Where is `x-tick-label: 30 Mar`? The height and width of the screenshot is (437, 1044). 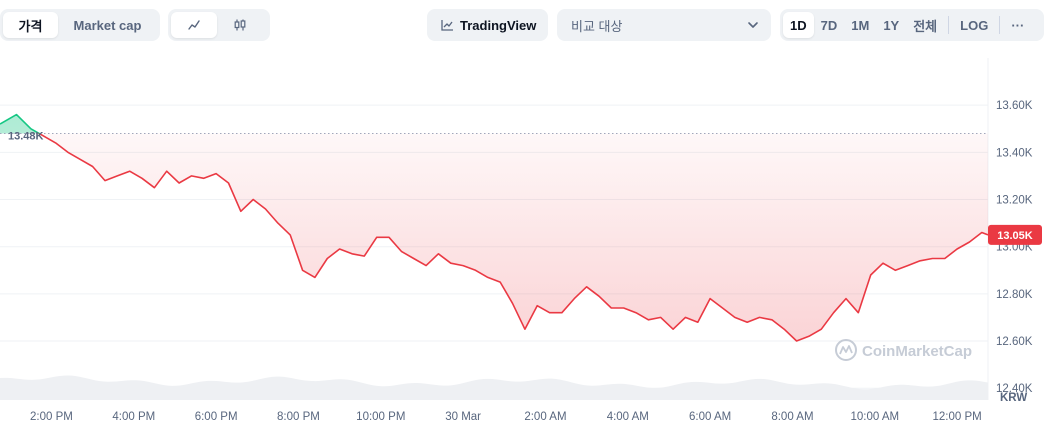 x-tick-label: 30 Mar is located at coordinates (463, 417).